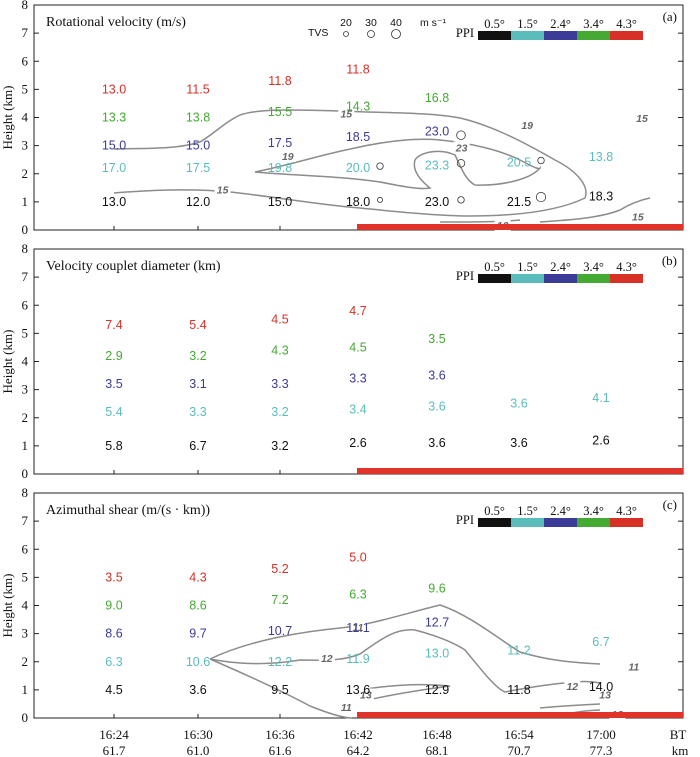 Image resolution: width=700 pixels, height=757 pixels. I want to click on contour-label: 12, so click(572, 687).